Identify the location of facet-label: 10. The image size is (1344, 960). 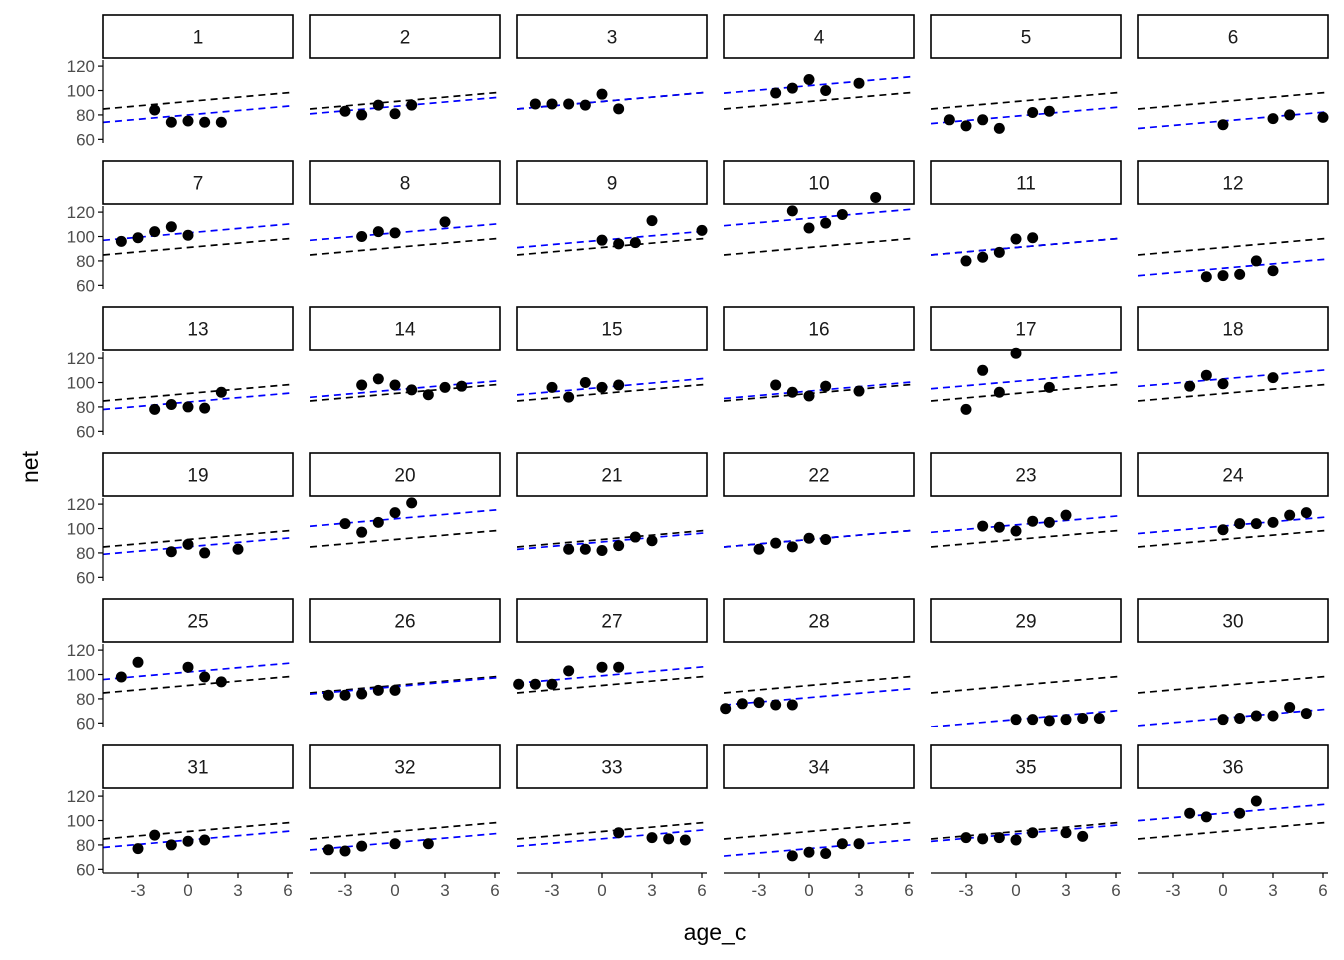
(818, 184).